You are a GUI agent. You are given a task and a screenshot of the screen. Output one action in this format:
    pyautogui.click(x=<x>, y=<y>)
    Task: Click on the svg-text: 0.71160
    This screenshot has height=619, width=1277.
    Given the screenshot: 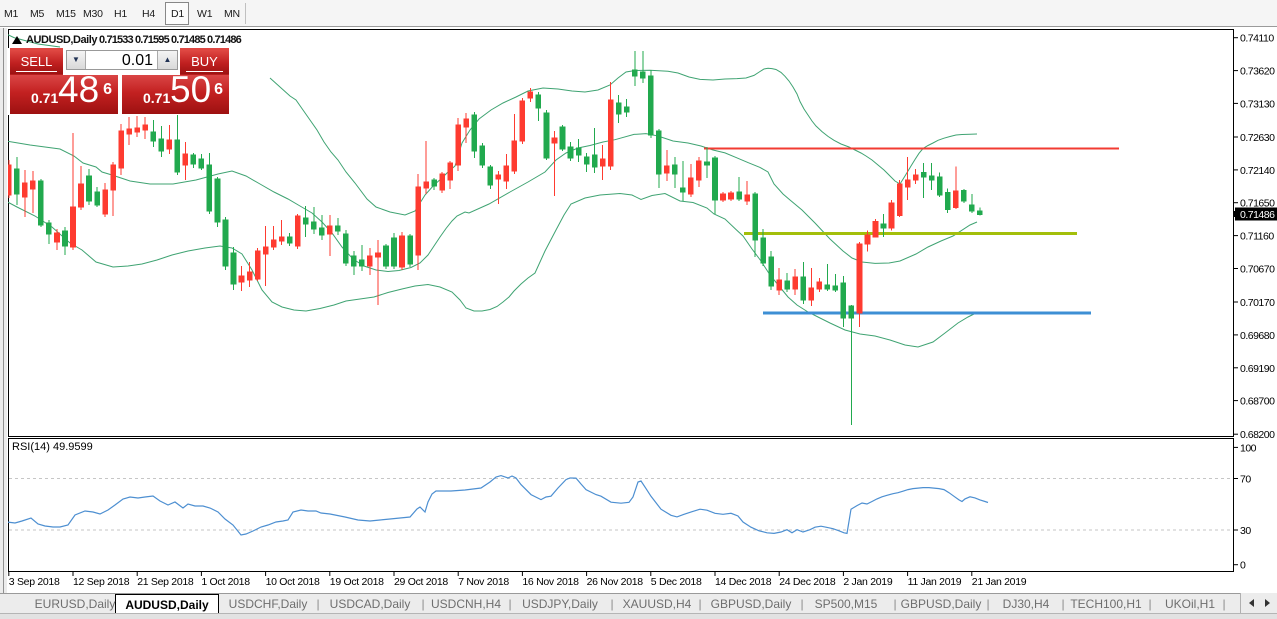 What is the action you would take?
    pyautogui.click(x=1257, y=237)
    